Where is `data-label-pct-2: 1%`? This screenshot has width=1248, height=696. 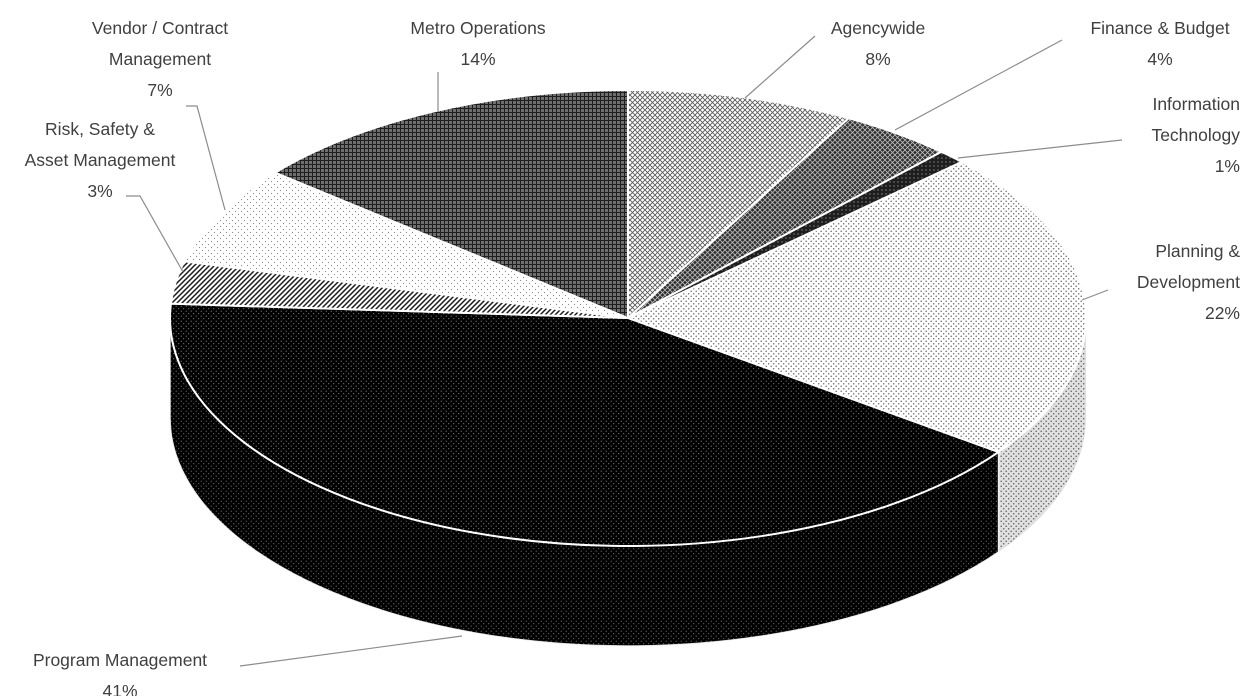
data-label-pct-2: 1% is located at coordinates (1227, 166).